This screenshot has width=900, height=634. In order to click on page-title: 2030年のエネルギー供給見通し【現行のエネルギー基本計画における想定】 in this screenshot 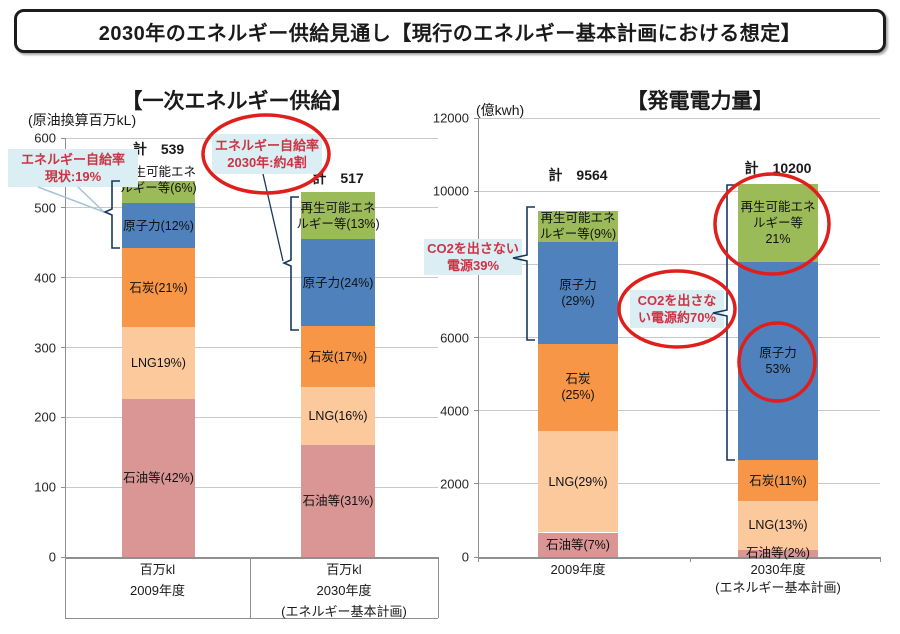, I will do `click(450, 33)`.